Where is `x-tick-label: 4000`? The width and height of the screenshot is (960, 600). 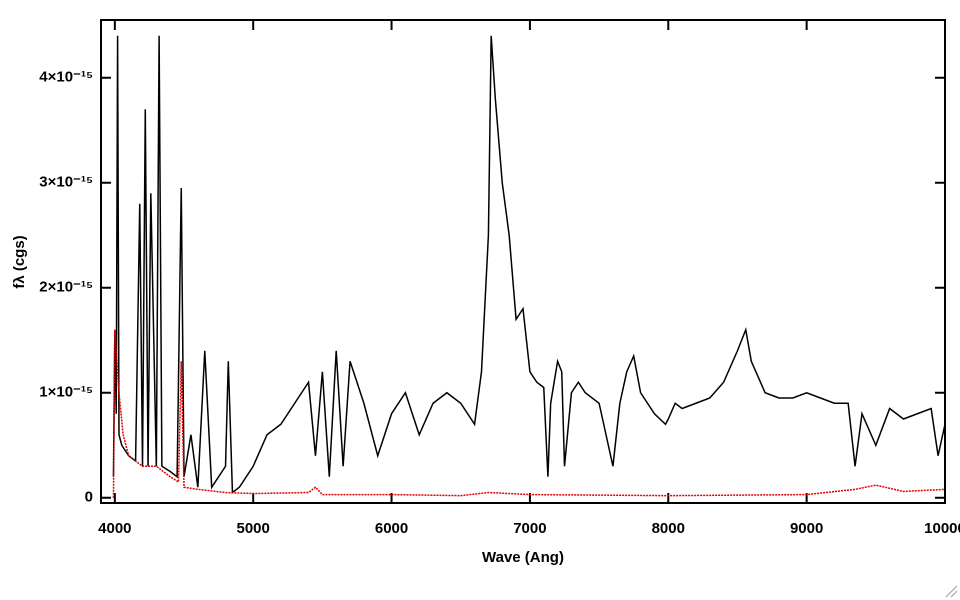
x-tick-label: 4000 is located at coordinates (114, 528).